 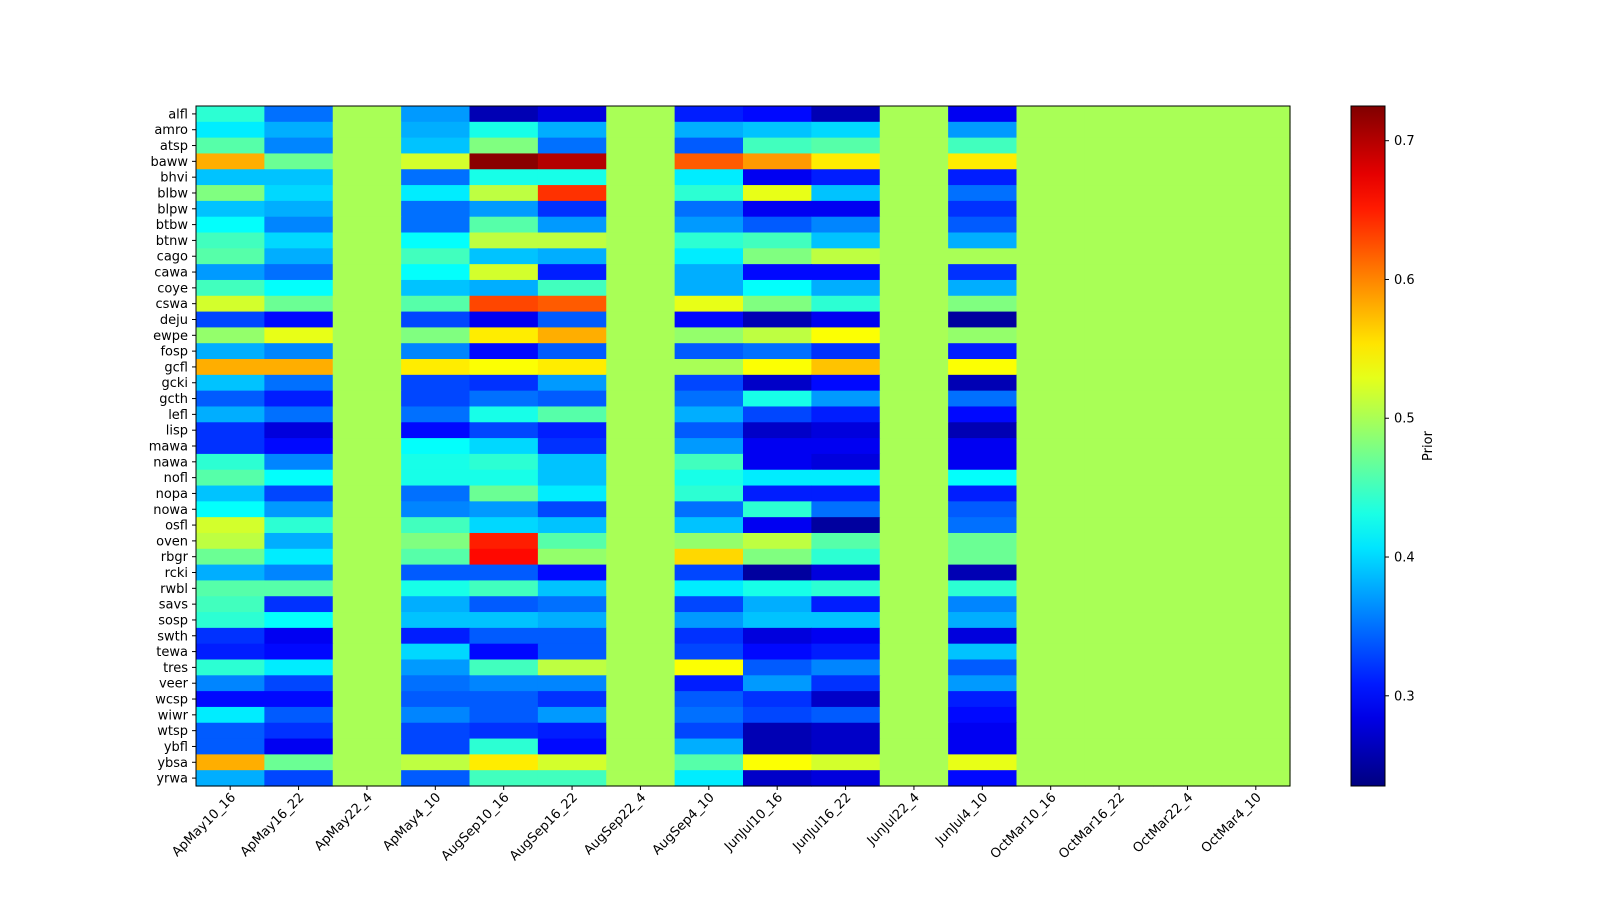 I want to click on colorbar-tick-label: 0.5, so click(x=1404, y=419).